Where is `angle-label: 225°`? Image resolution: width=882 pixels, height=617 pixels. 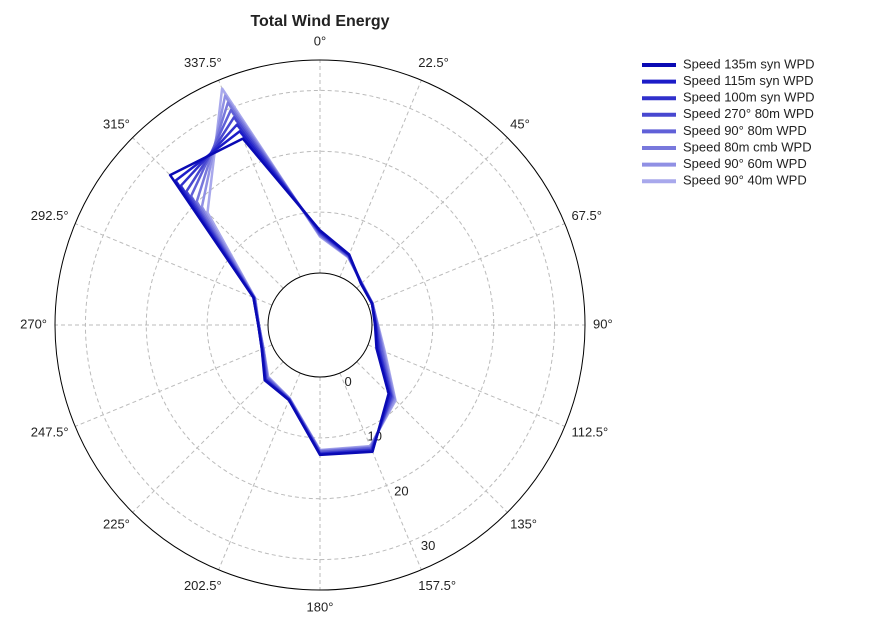 angle-label: 225° is located at coordinates (116, 524).